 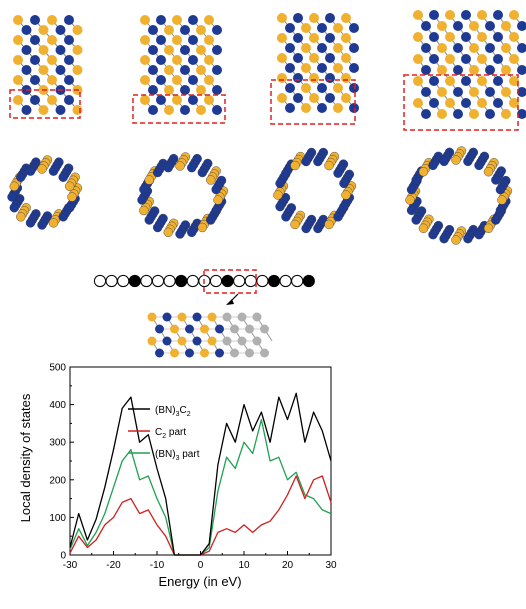 What do you see at coordinates (244, 565) in the screenshot?
I see `x-tick-label: 10` at bounding box center [244, 565].